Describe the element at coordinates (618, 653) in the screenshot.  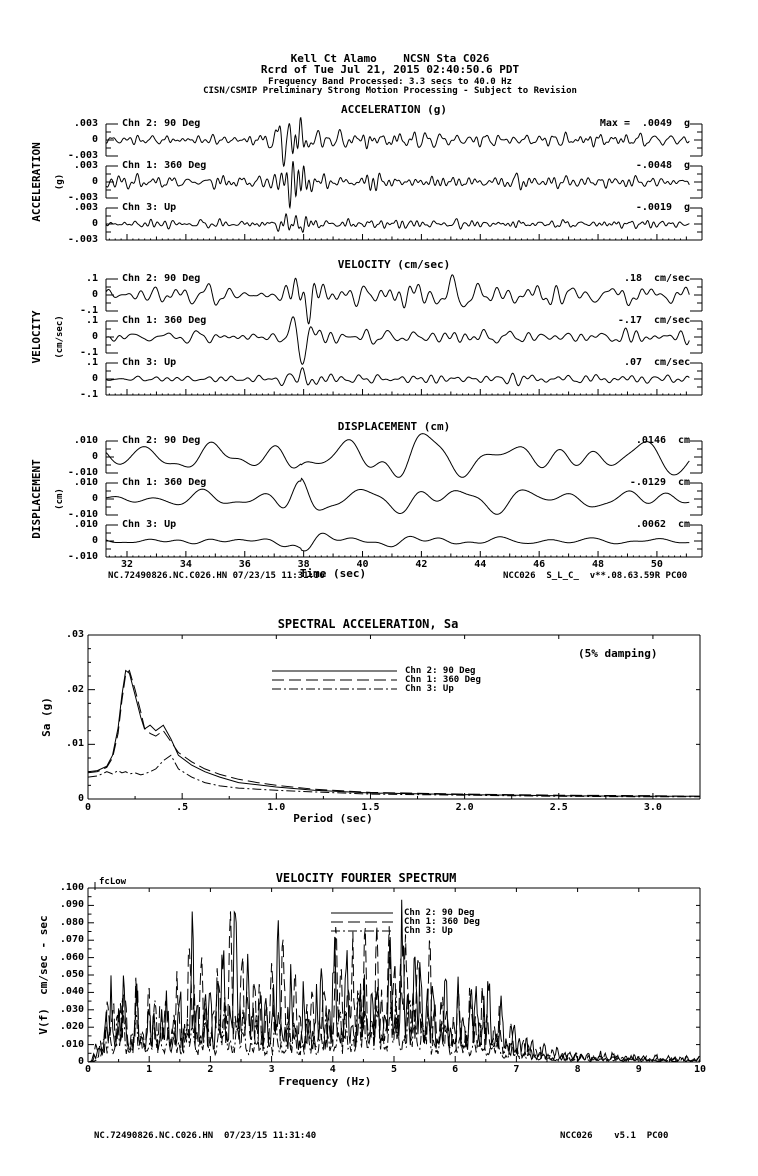
I see `damping-note: (5% damping)` at that location.